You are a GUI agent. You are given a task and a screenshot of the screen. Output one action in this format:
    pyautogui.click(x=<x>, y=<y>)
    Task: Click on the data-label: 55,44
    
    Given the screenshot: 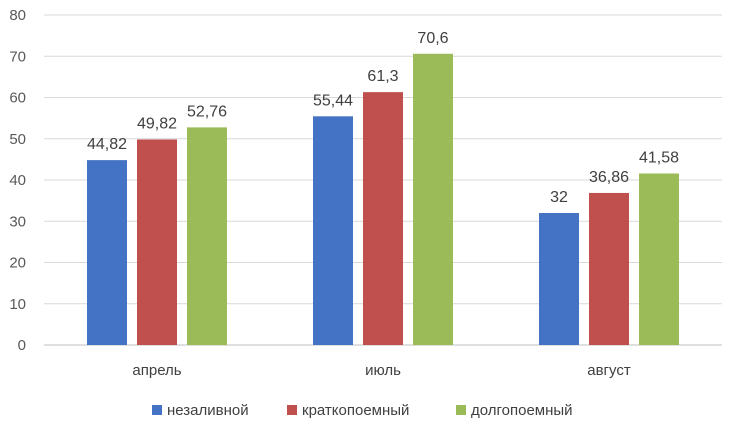 What is the action you would take?
    pyautogui.click(x=333, y=100)
    